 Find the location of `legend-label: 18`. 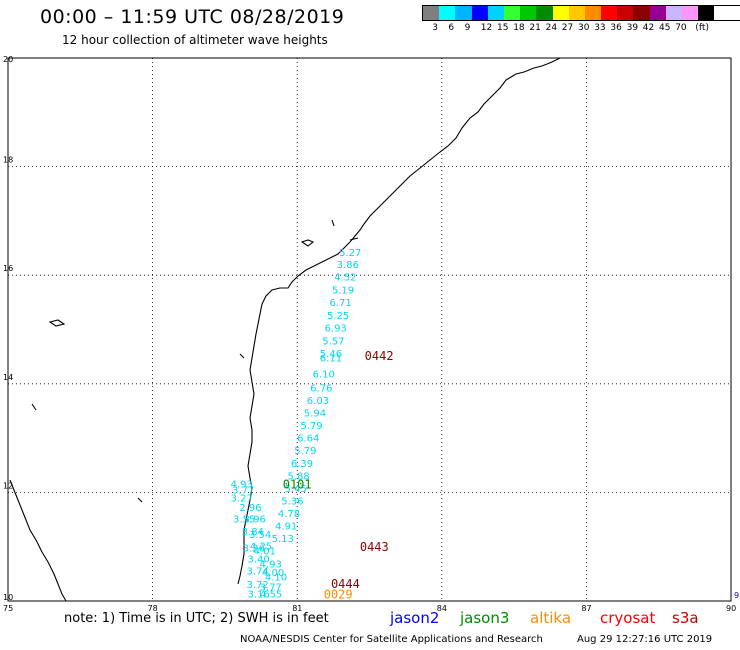

legend-label: 18 is located at coordinates (519, 28).